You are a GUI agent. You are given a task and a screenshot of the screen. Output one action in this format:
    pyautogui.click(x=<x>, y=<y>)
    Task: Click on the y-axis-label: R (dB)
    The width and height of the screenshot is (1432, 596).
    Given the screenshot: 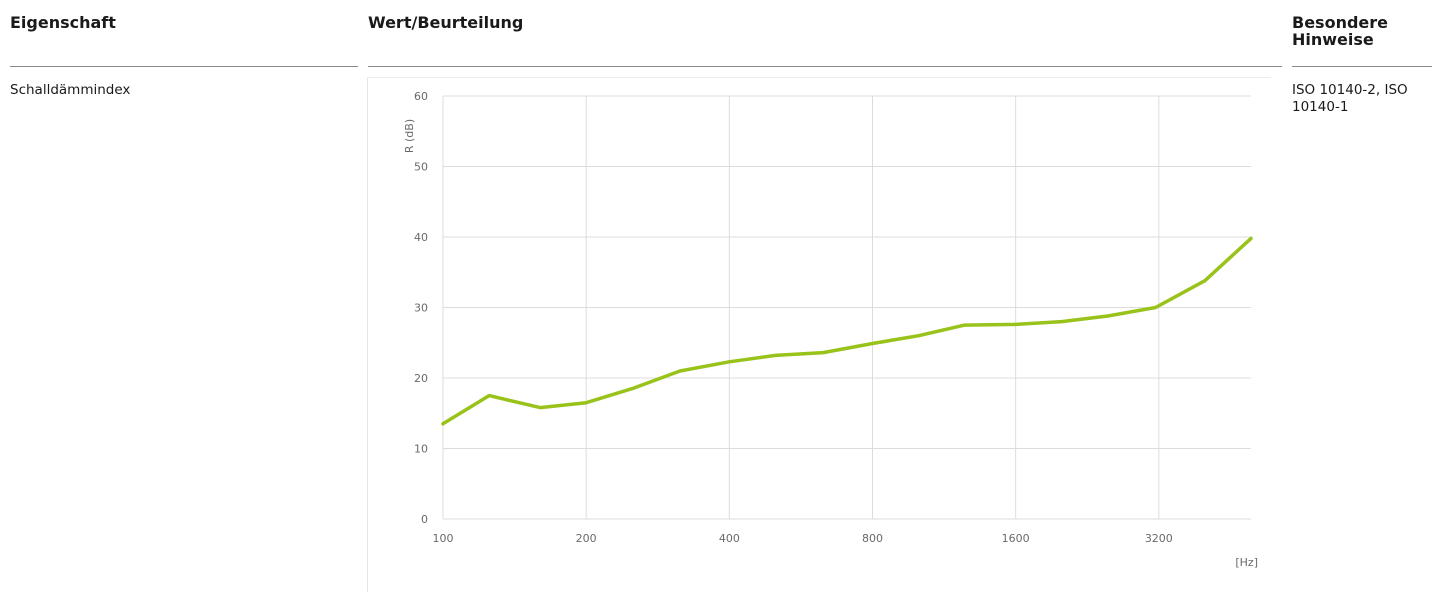 What is the action you would take?
    pyautogui.click(x=409, y=136)
    